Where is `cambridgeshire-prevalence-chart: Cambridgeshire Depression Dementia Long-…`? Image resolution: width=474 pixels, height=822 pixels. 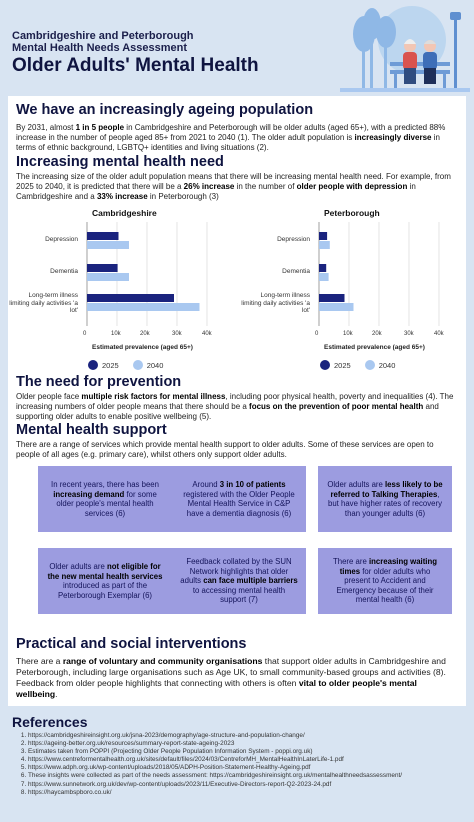 cambridgeshire-prevalence-chart: Cambridgeshire Depression Dementia Long-… is located at coordinates (123, 288).